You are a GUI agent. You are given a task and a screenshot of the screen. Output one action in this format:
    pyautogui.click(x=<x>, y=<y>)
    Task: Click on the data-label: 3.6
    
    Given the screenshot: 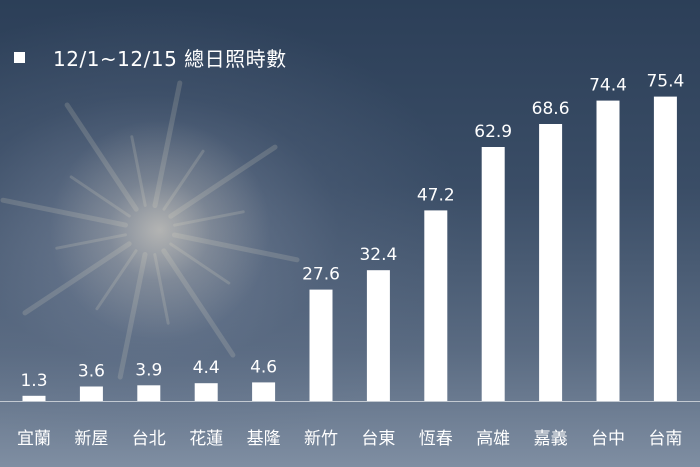 What is the action you would take?
    pyautogui.click(x=91, y=372)
    